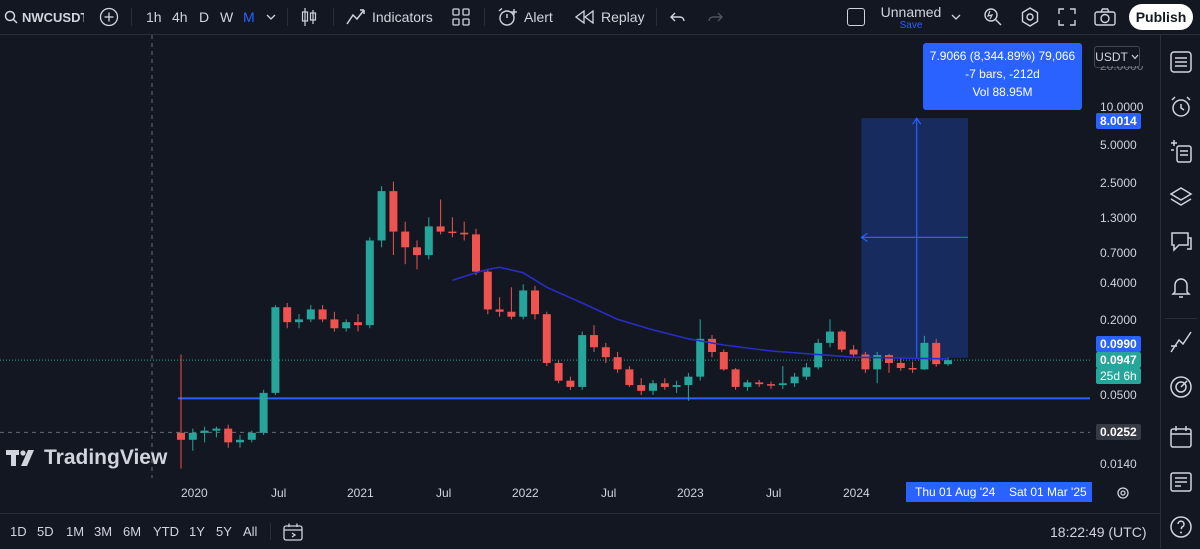 The image size is (1200, 549). What do you see at coordinates (1181, 482) in the screenshot?
I see `news-button` at bounding box center [1181, 482].